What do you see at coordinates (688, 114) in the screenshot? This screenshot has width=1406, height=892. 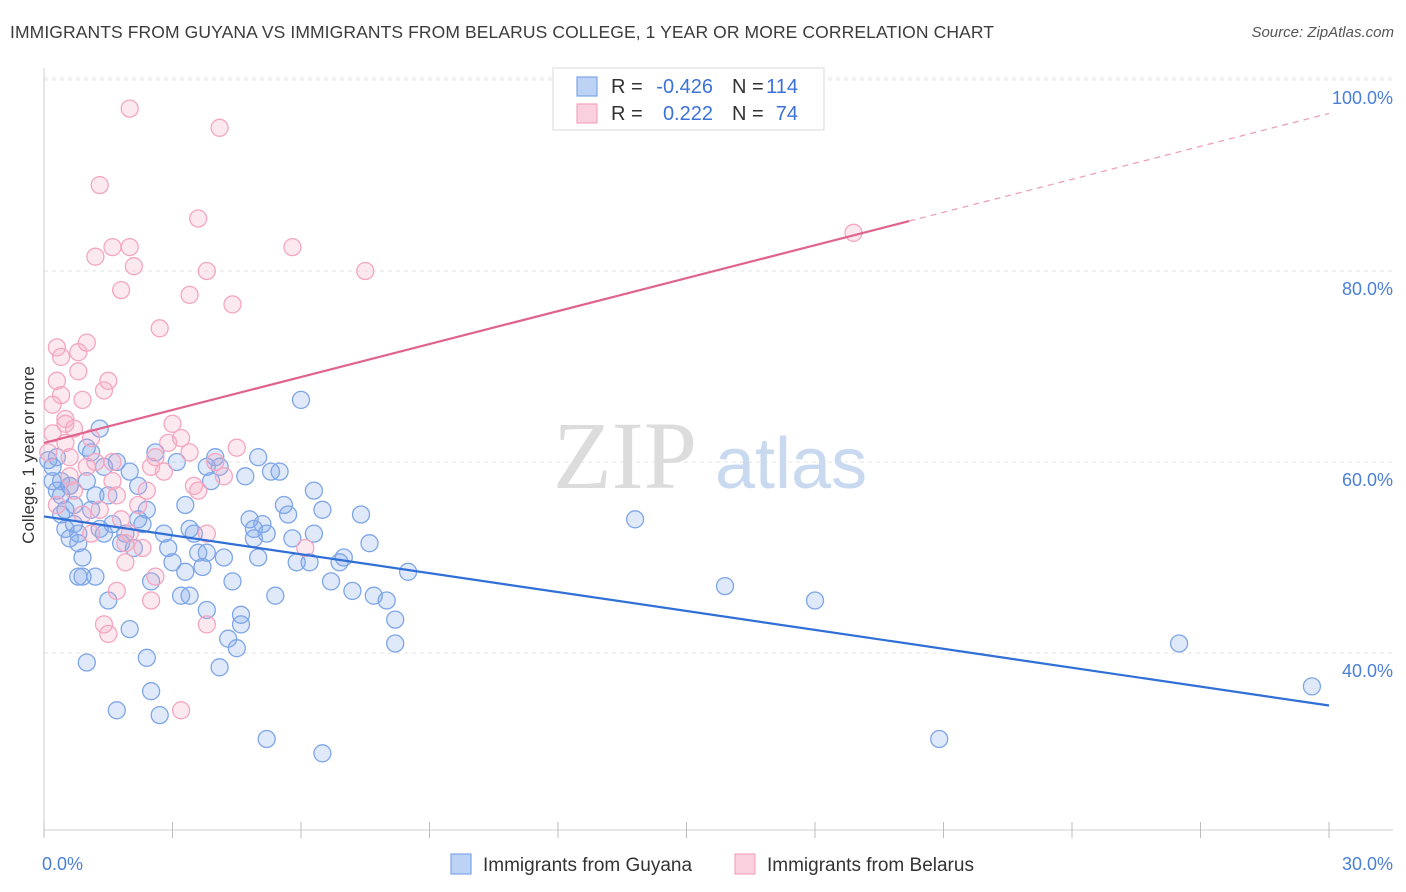 I see `stats-r-value-belarus: 0.222` at bounding box center [688, 114].